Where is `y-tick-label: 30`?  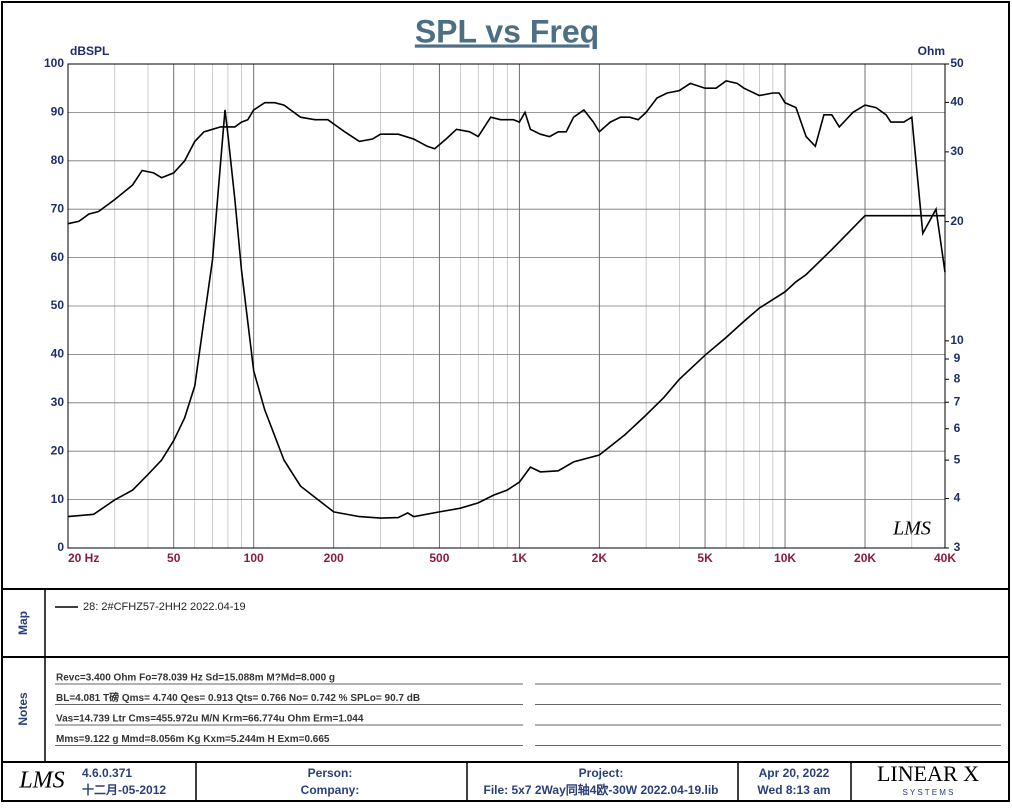
y-tick-label: 30 is located at coordinates (58, 402).